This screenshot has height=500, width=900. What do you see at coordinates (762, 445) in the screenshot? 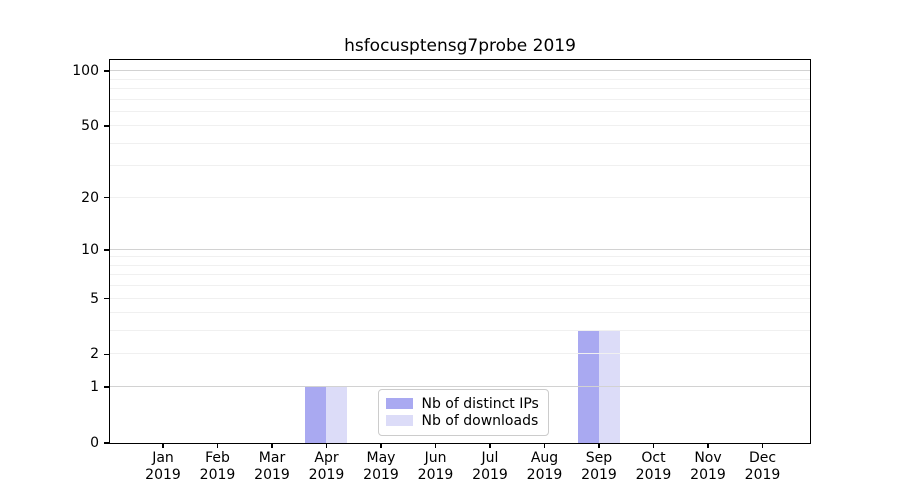
I see `x-tick-dec` at bounding box center [762, 445].